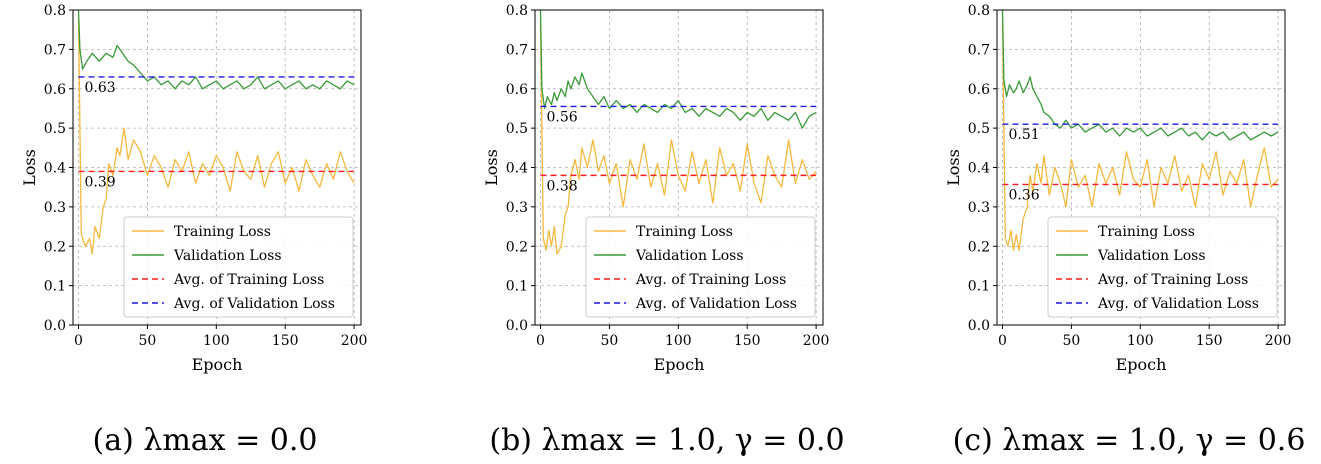  I want to click on avg-validation-annotation: 0.63, so click(100, 88).